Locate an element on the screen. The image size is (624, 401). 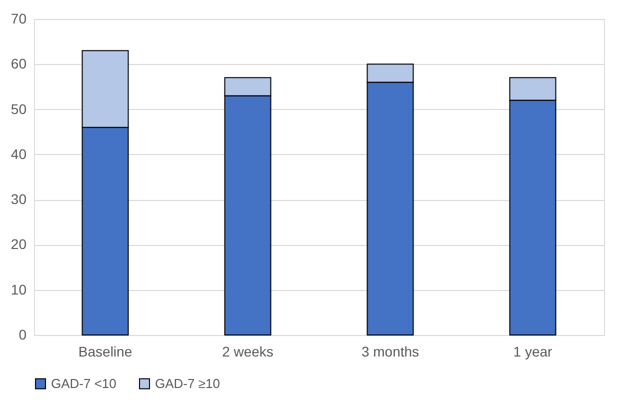
y-tick-label: 30 is located at coordinates (18, 199).